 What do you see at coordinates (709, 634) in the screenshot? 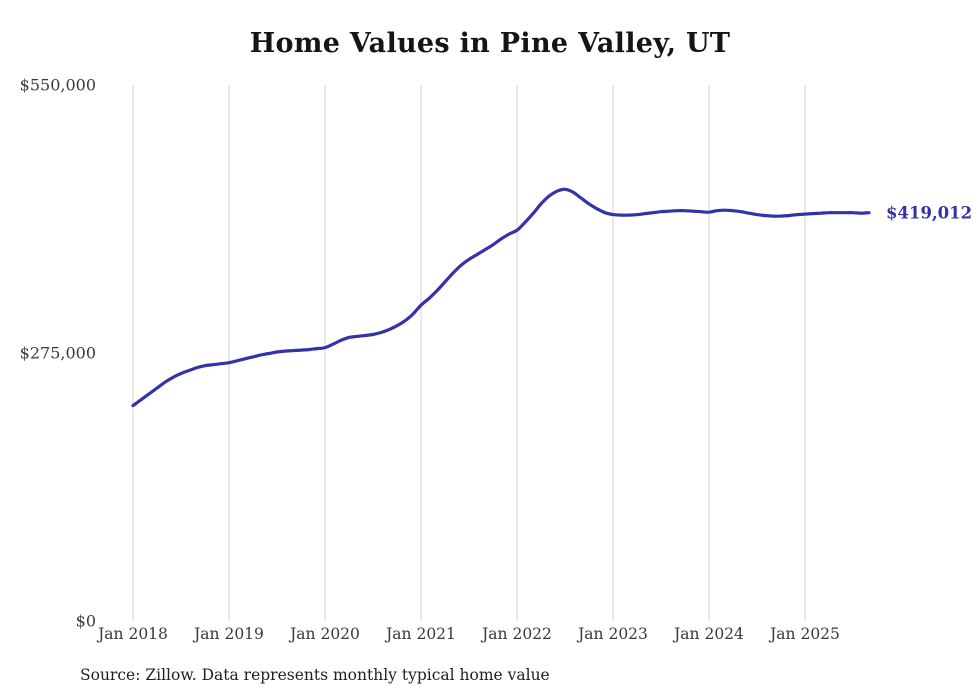
I see `x-axis-tick-label: Jan 2024` at bounding box center [709, 634].